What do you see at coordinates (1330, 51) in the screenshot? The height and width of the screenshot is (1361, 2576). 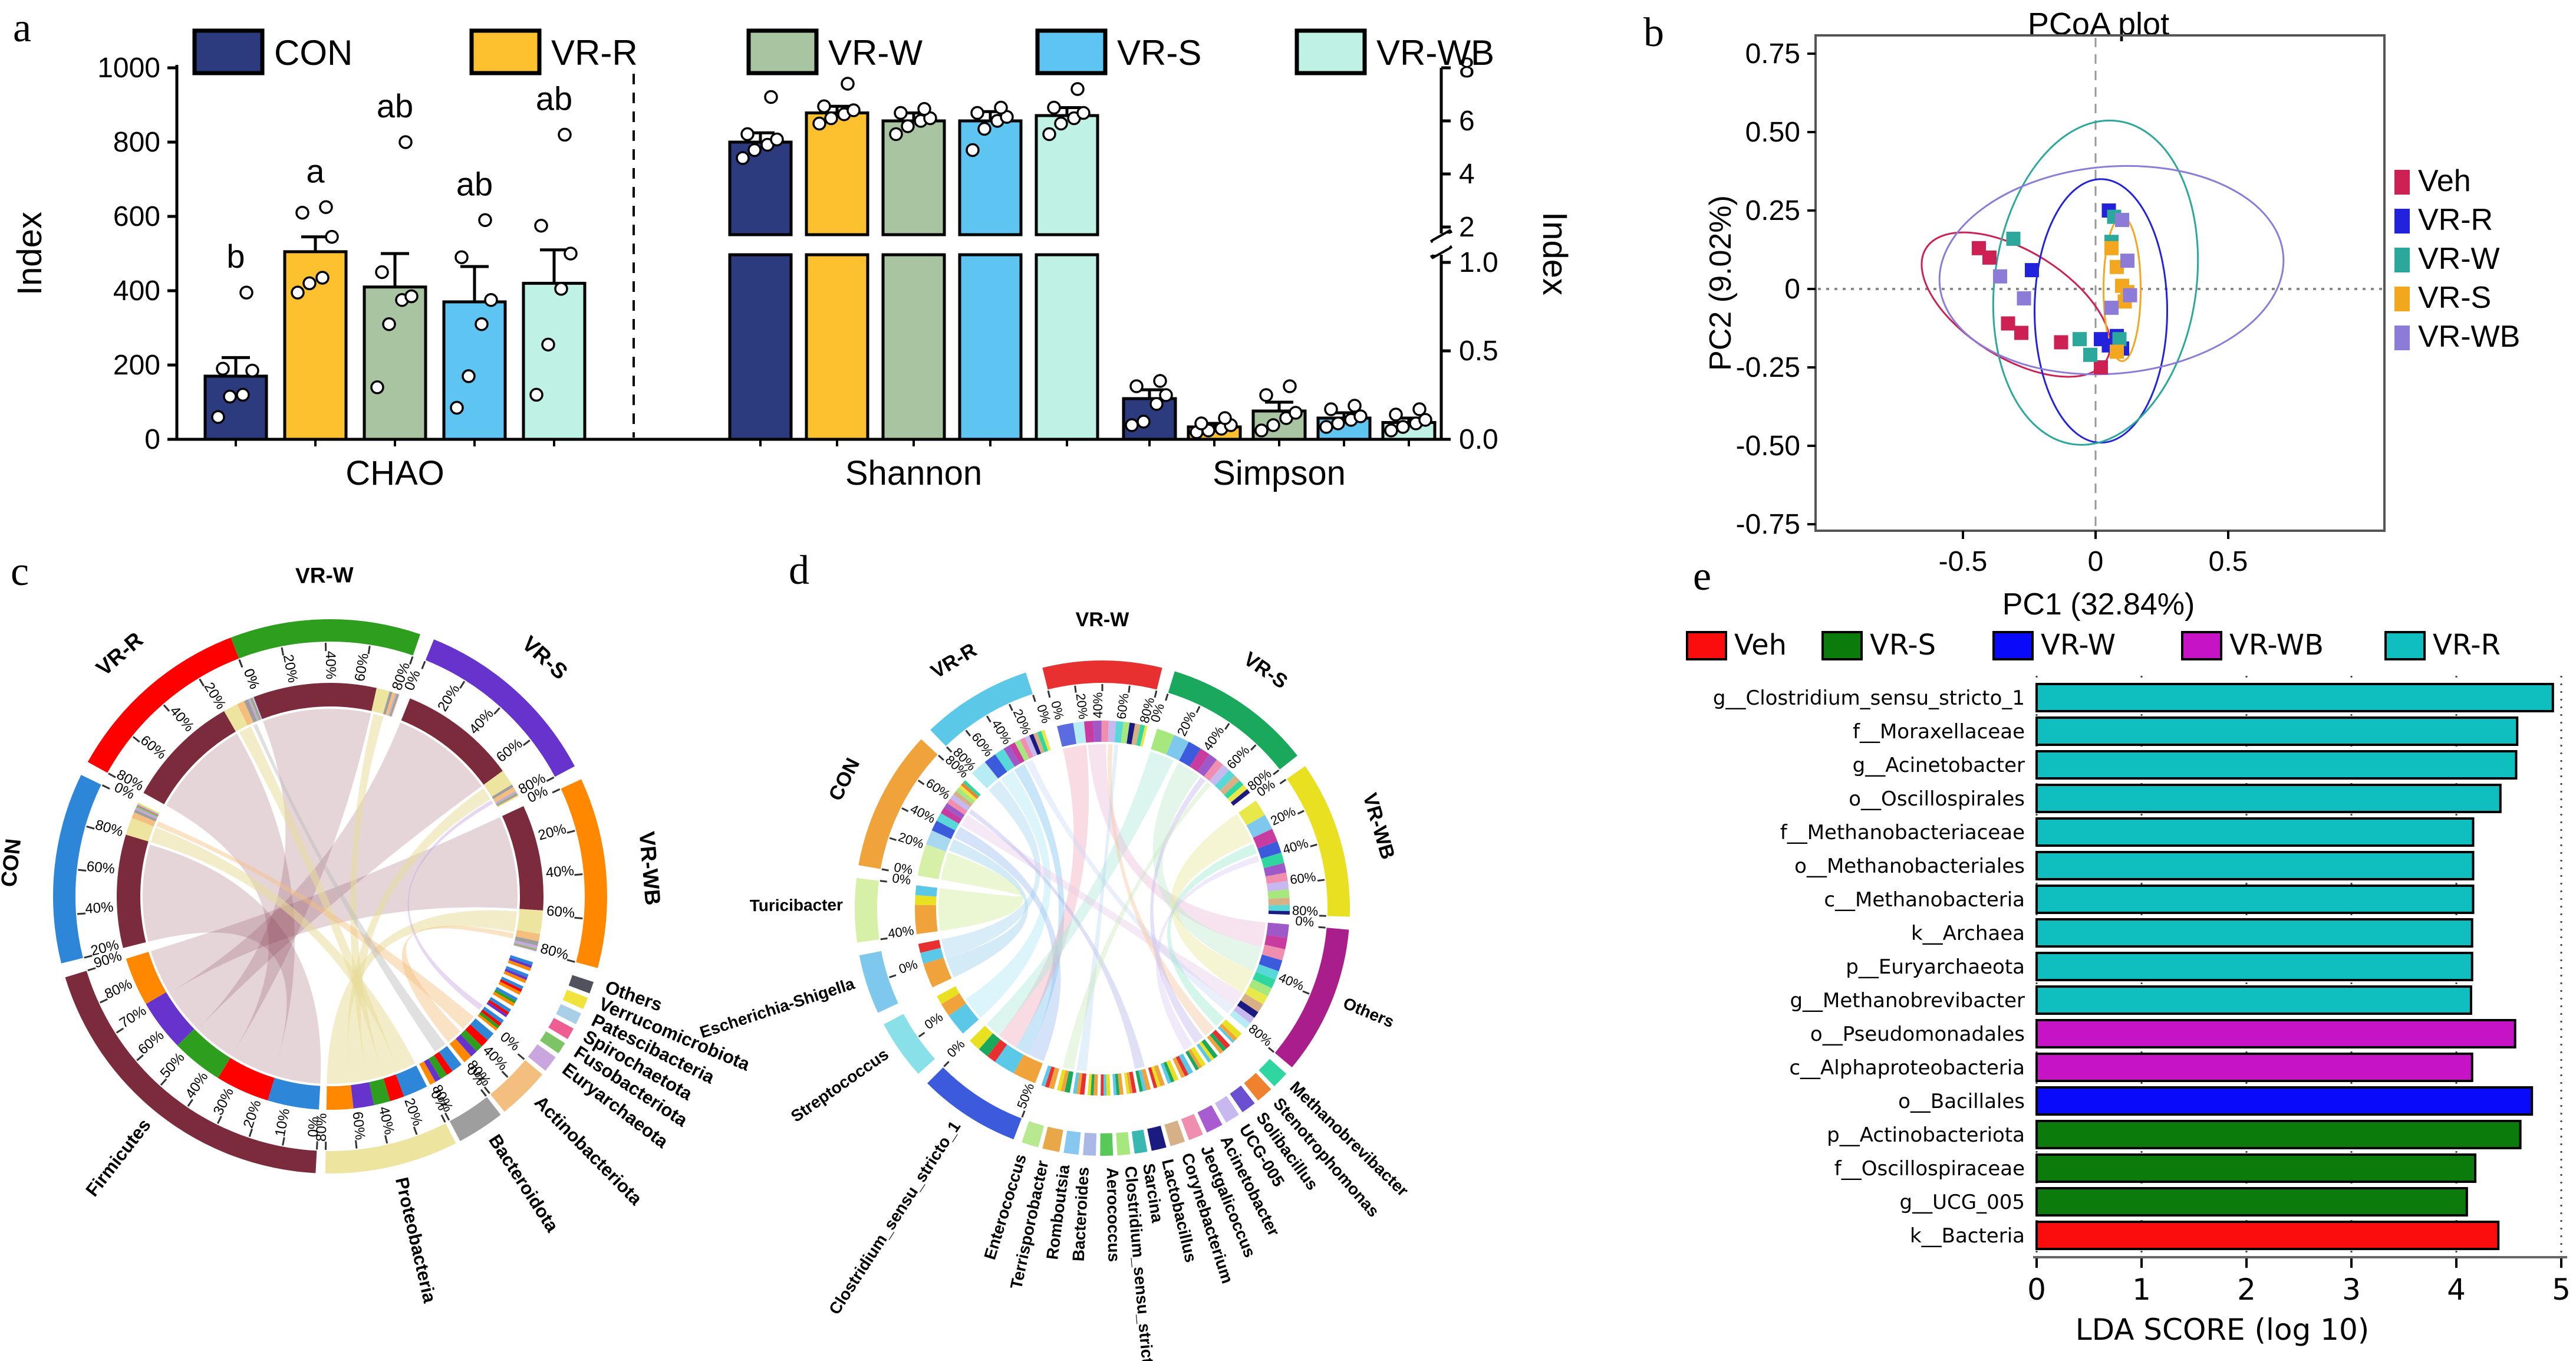 I see `legend-swatch-VR-WB` at bounding box center [1330, 51].